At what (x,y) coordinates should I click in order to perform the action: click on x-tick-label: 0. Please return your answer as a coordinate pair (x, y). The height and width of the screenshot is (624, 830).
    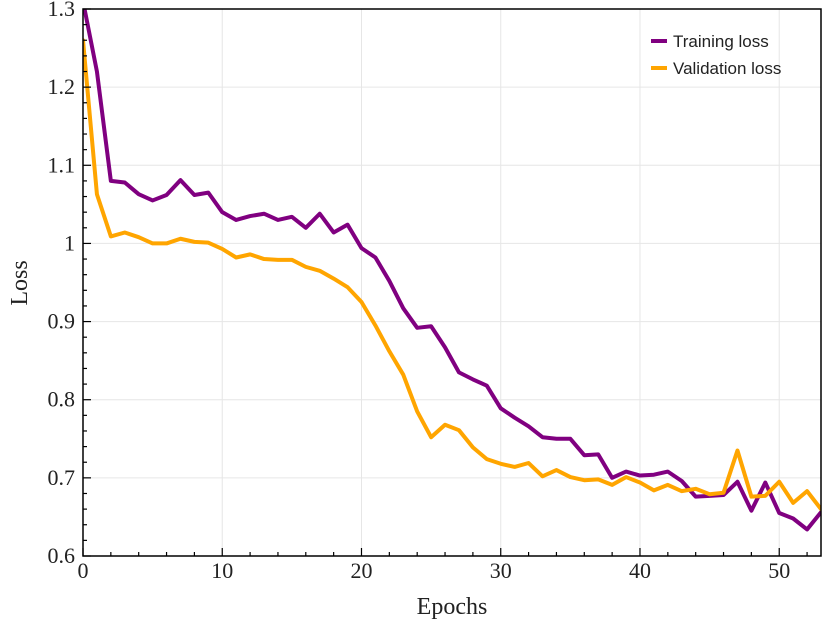
    Looking at the image, I should click on (83, 570).